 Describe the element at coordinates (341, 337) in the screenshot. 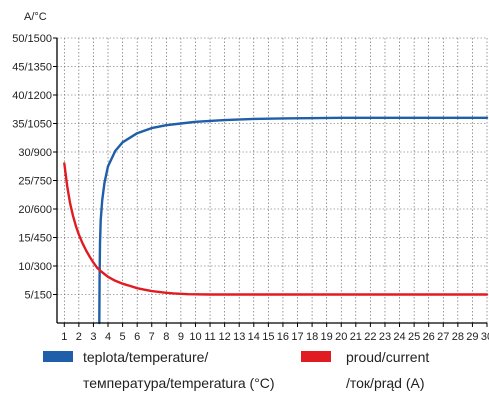

I see `x-tick-label: 20` at that location.